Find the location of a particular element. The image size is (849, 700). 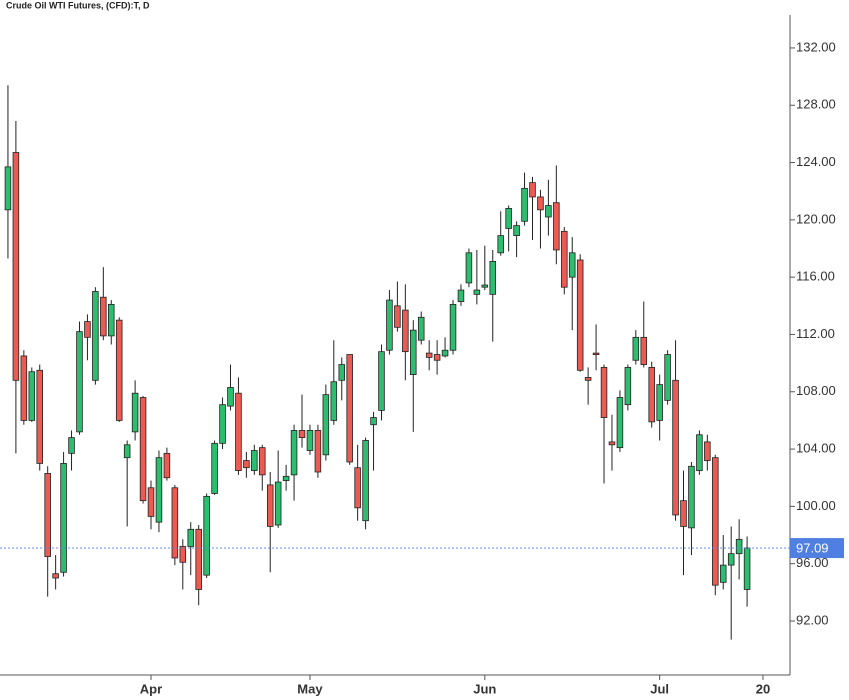

x-tick-label: Jun is located at coordinates (484, 688).